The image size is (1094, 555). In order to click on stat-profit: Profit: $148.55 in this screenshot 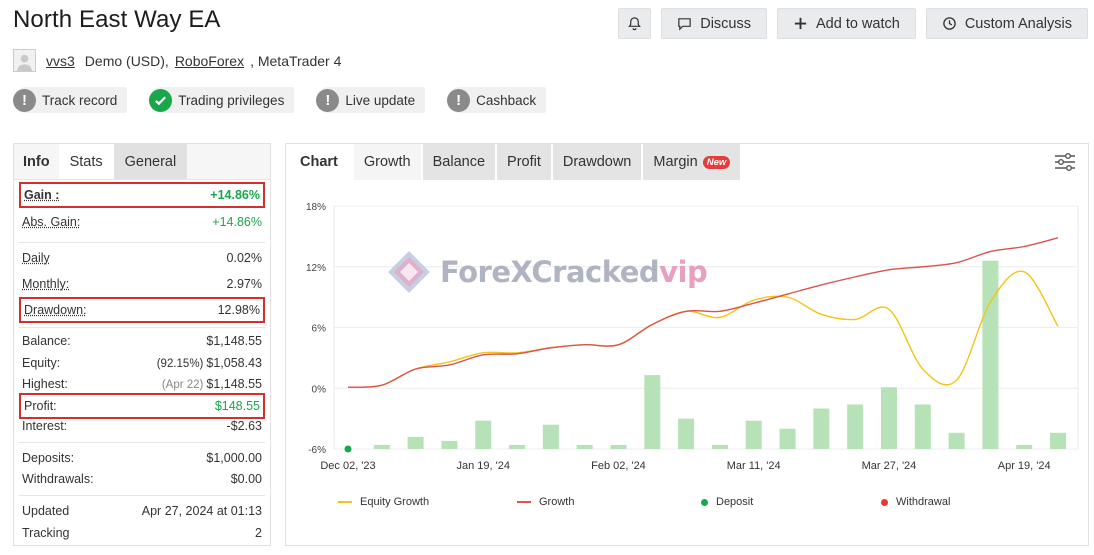, I will do `click(142, 406)`.